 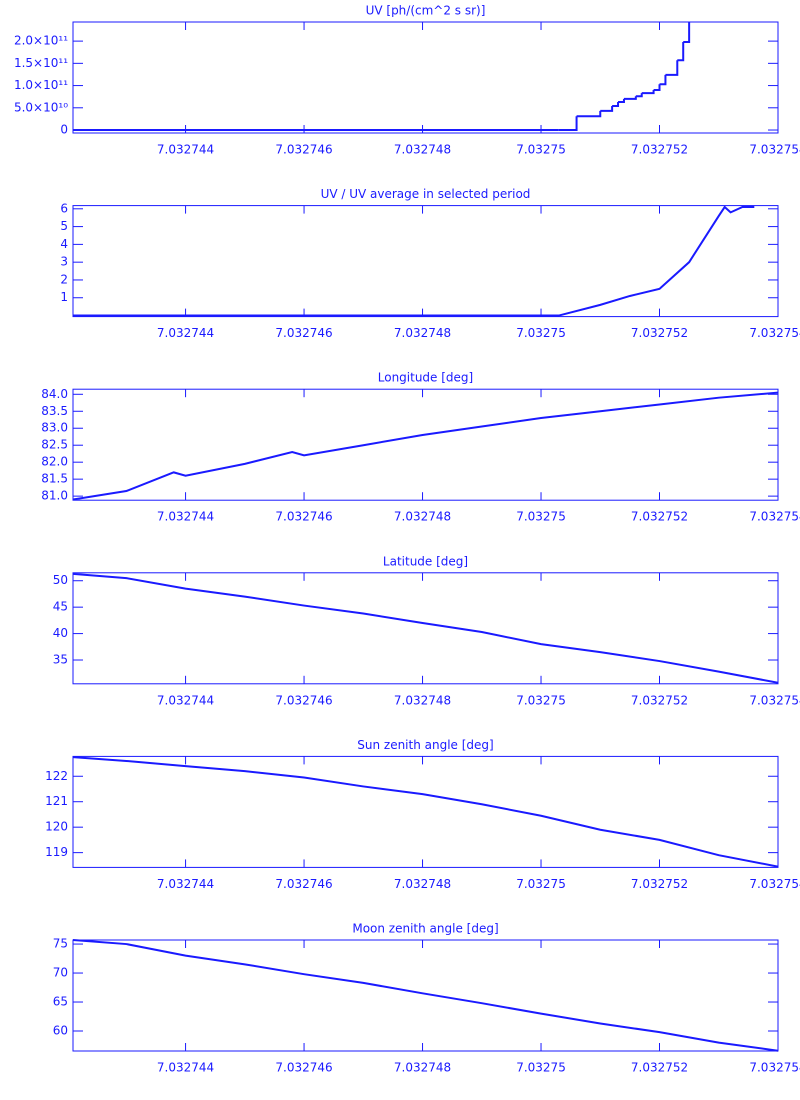 What do you see at coordinates (56, 801) in the screenshot?
I see `y-tick-label: 121` at bounding box center [56, 801].